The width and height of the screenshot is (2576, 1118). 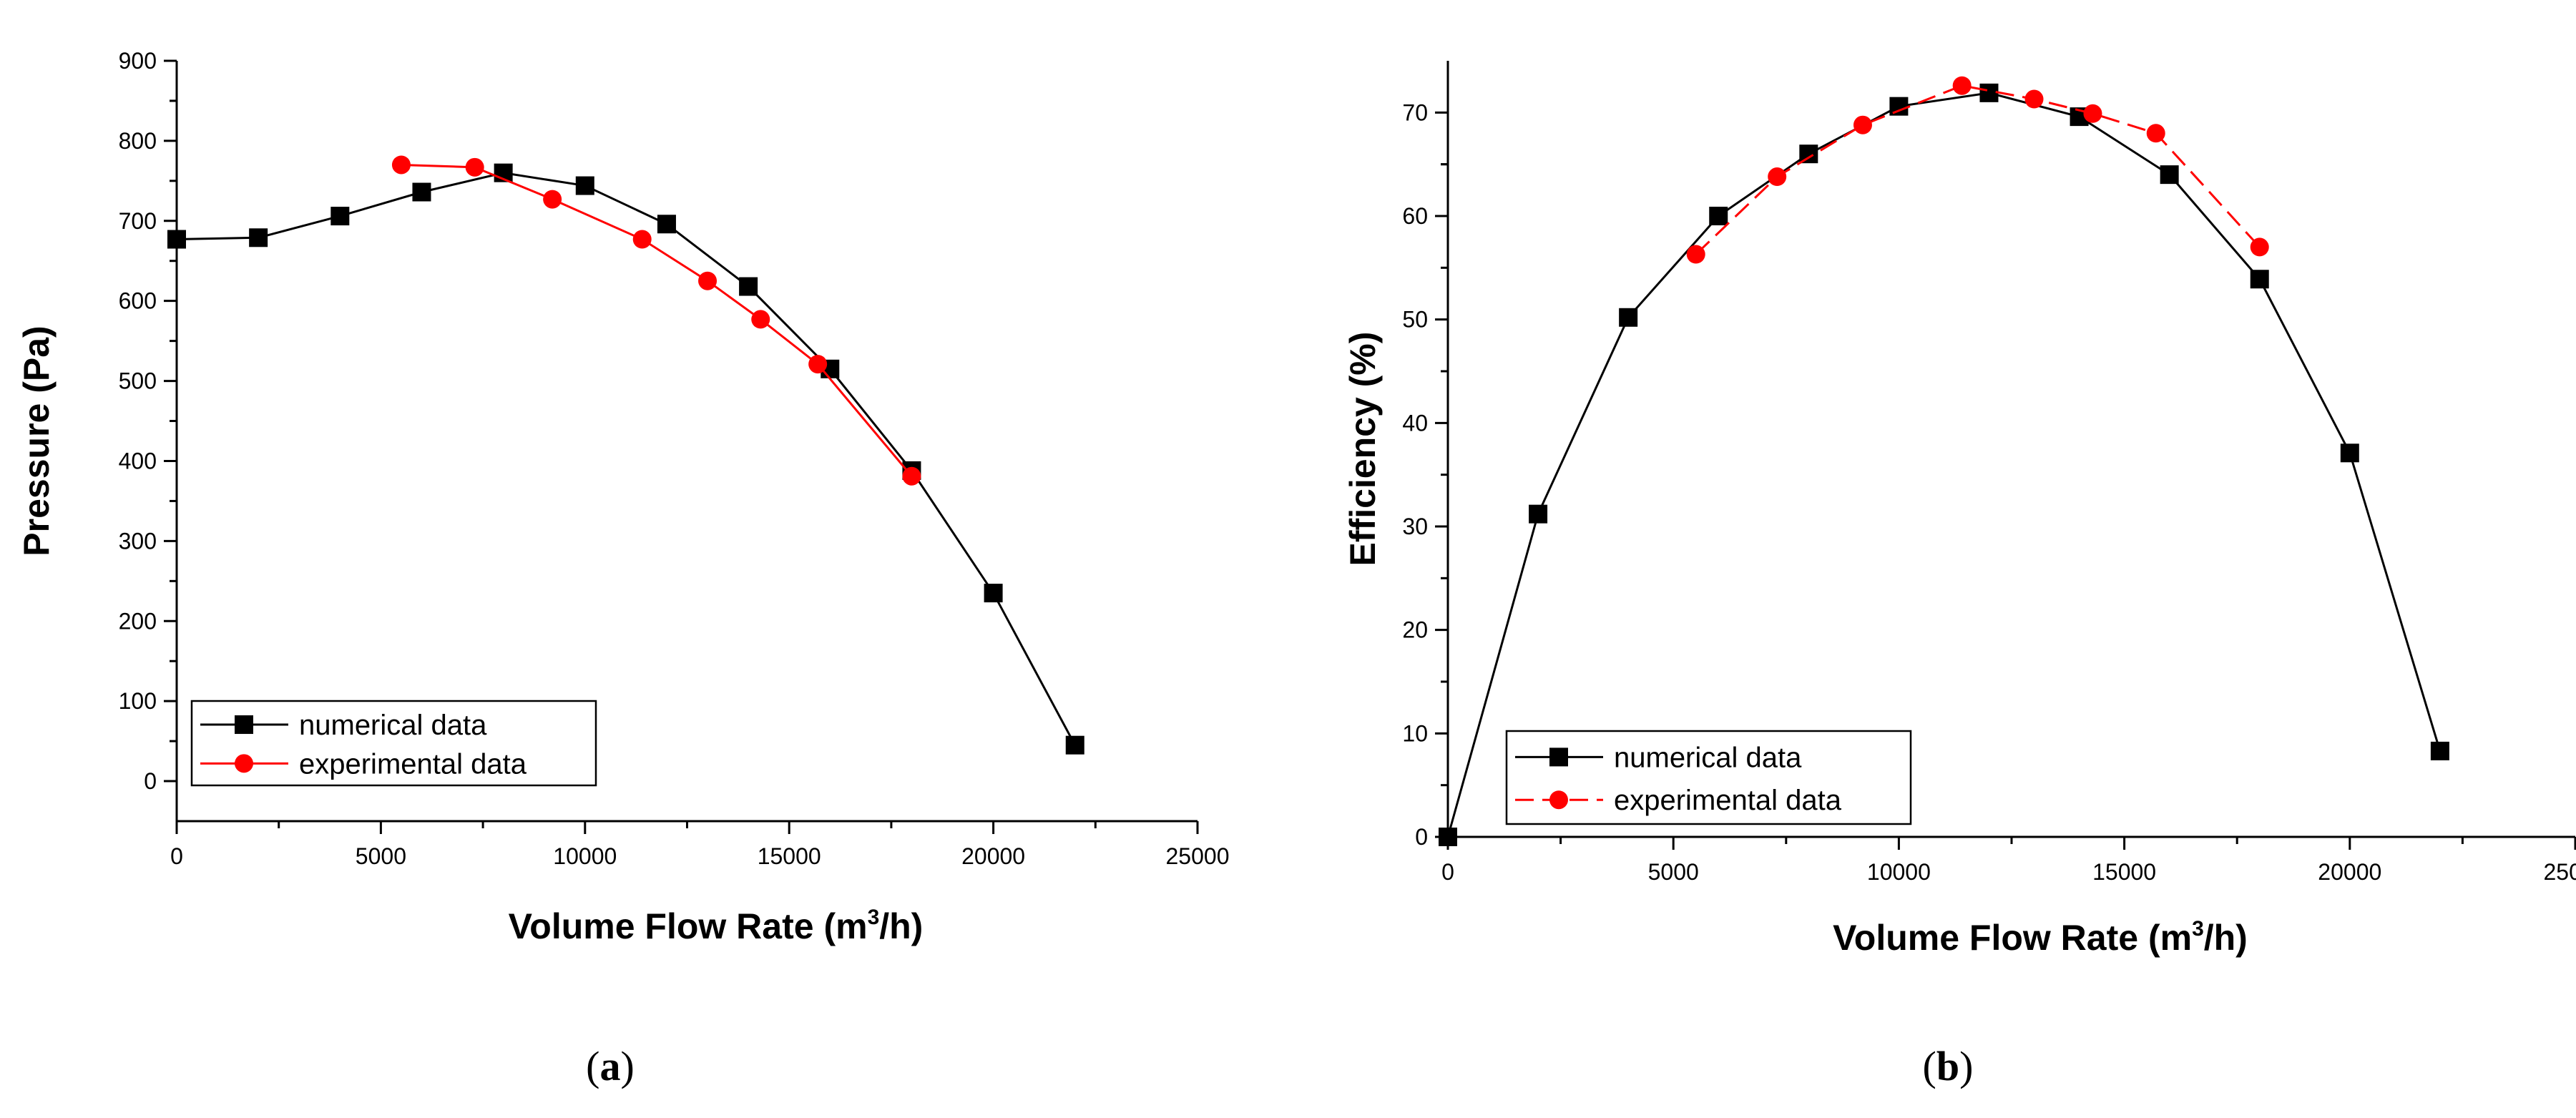 What do you see at coordinates (1363, 449) in the screenshot?
I see `y-axis-title: Efficiency (%)` at bounding box center [1363, 449].